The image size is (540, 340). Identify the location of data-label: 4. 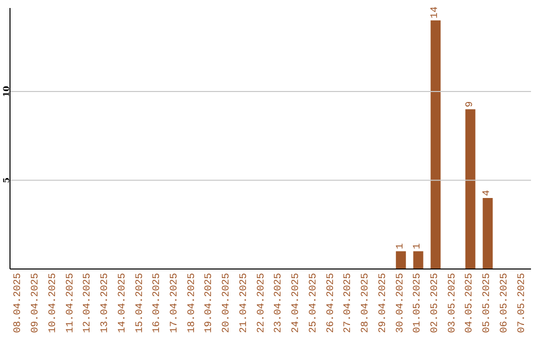
(488, 193).